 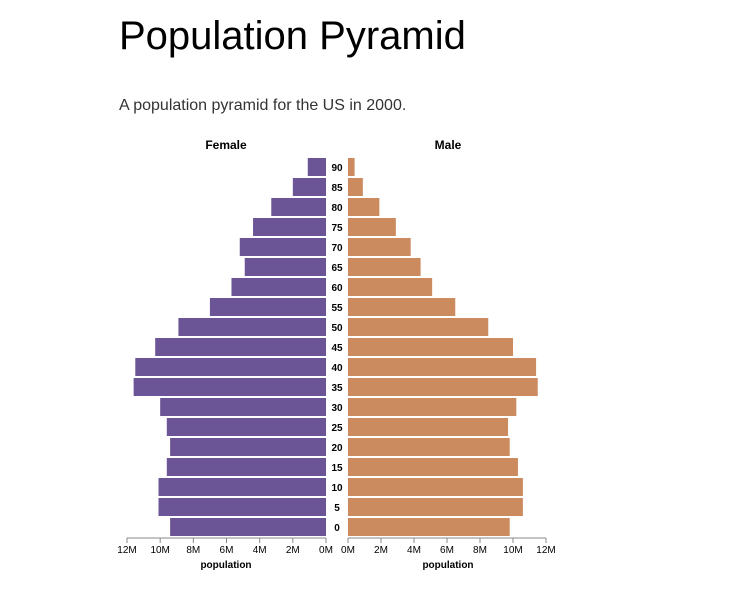 What do you see at coordinates (381, 550) in the screenshot?
I see `male-tick-label: 2M` at bounding box center [381, 550].